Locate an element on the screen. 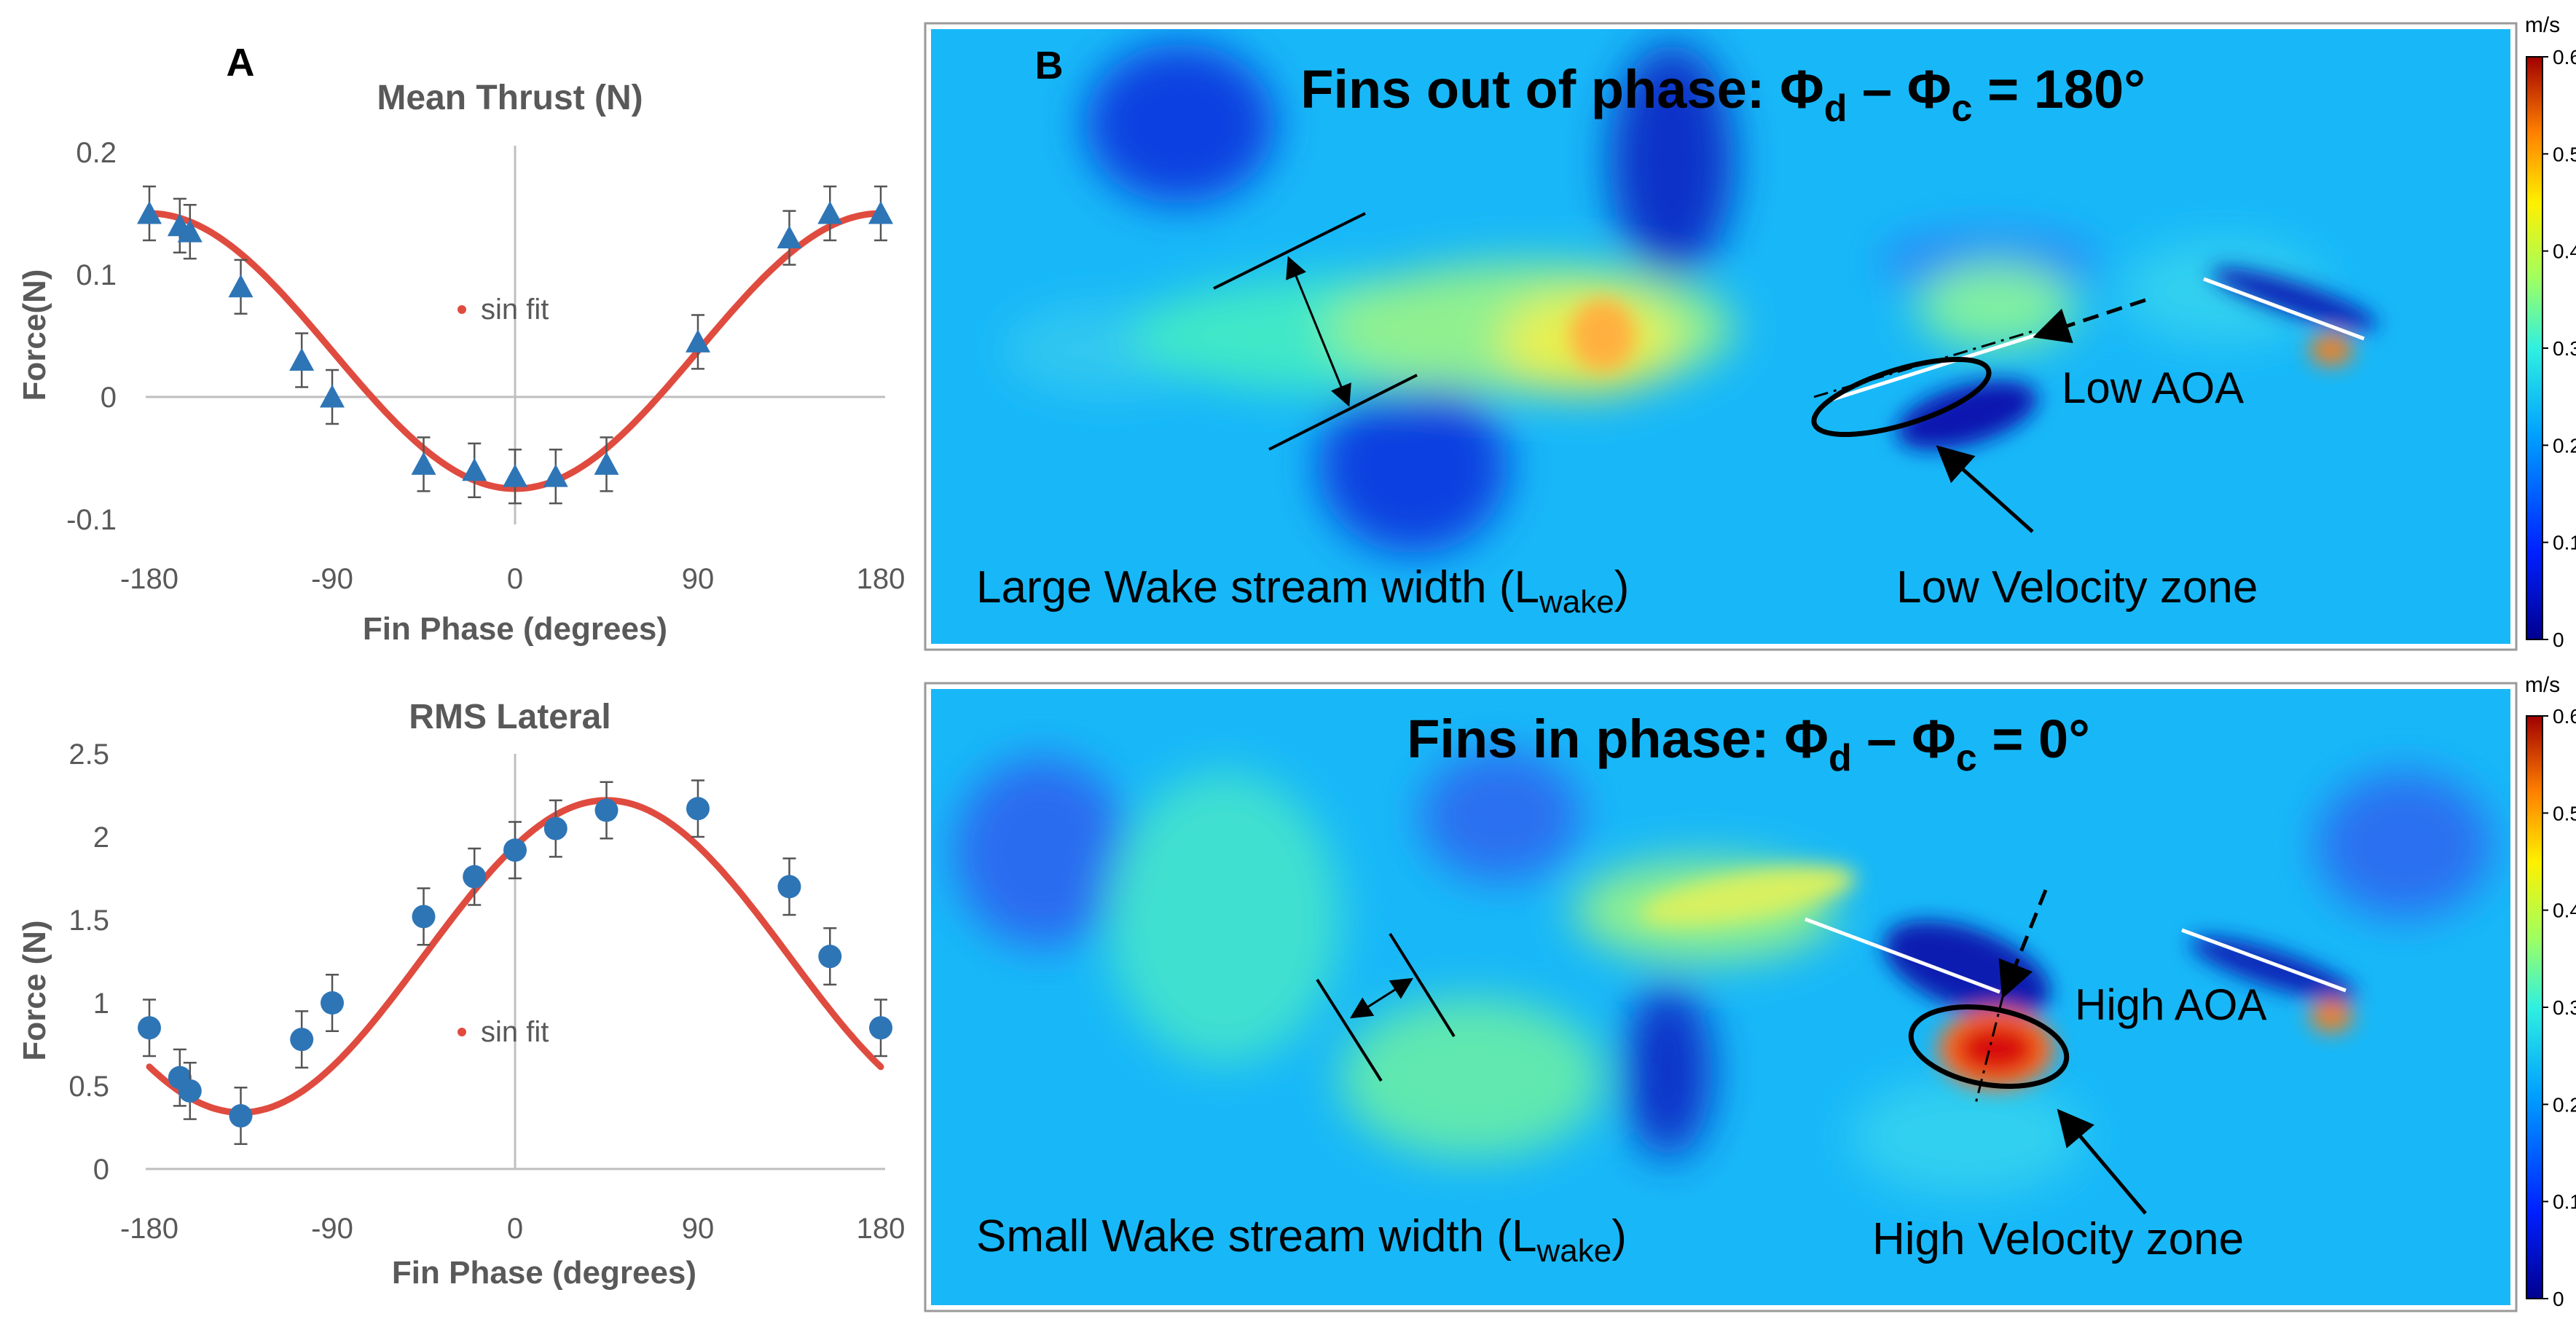  thrust-x-tick-labels: -180 -90 0 90 180 is located at coordinates (512, 579).